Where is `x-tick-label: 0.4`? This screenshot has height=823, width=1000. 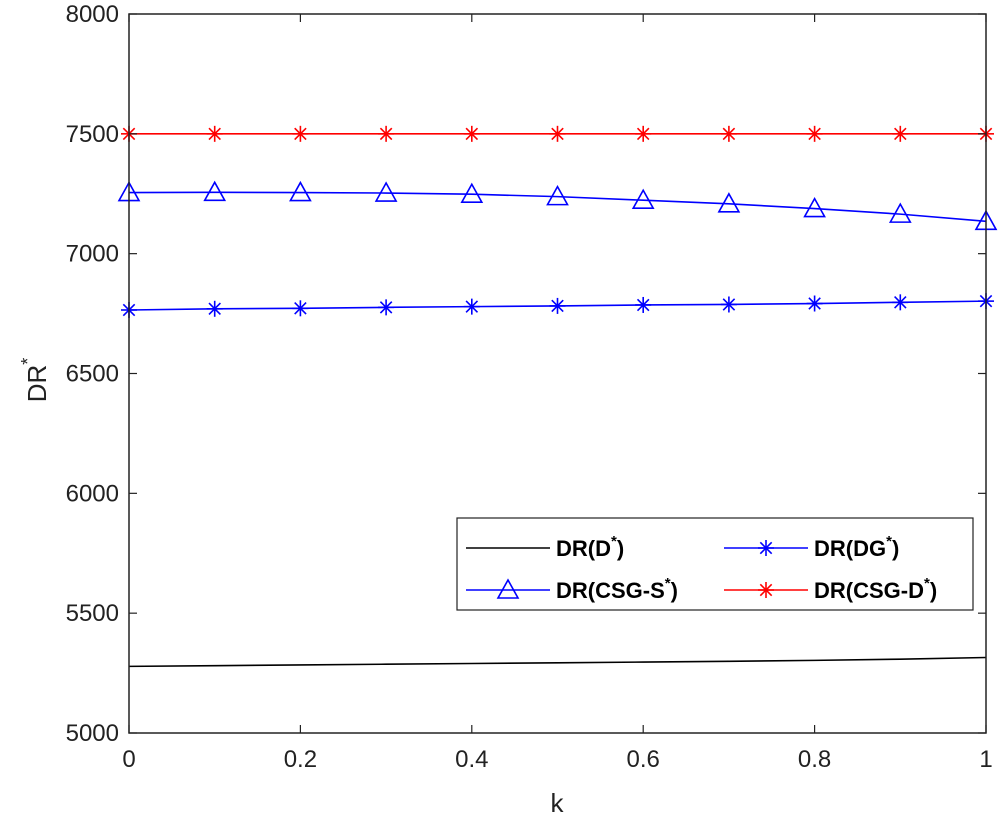 x-tick-label: 0.4 is located at coordinates (471, 759).